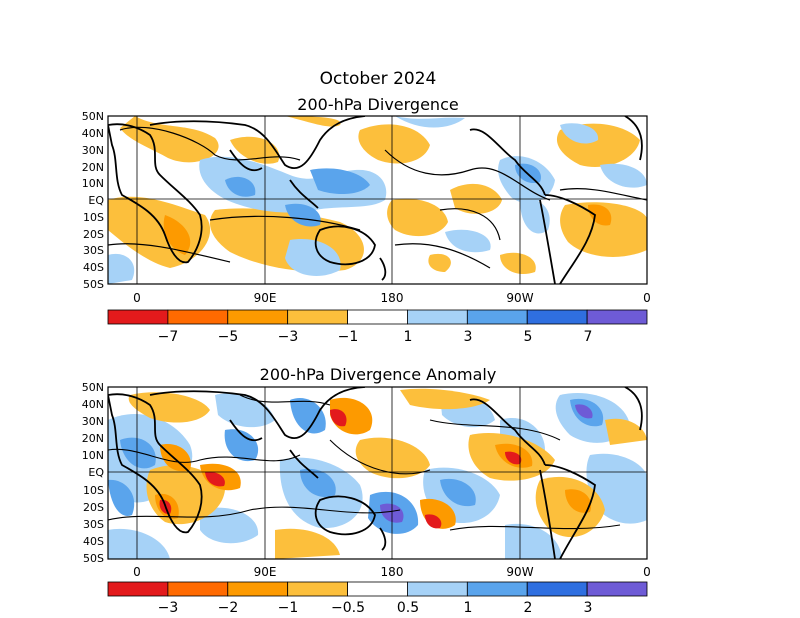  Describe the element at coordinates (408, 608) in the screenshot. I see `colorbar-label: 0.5` at that location.